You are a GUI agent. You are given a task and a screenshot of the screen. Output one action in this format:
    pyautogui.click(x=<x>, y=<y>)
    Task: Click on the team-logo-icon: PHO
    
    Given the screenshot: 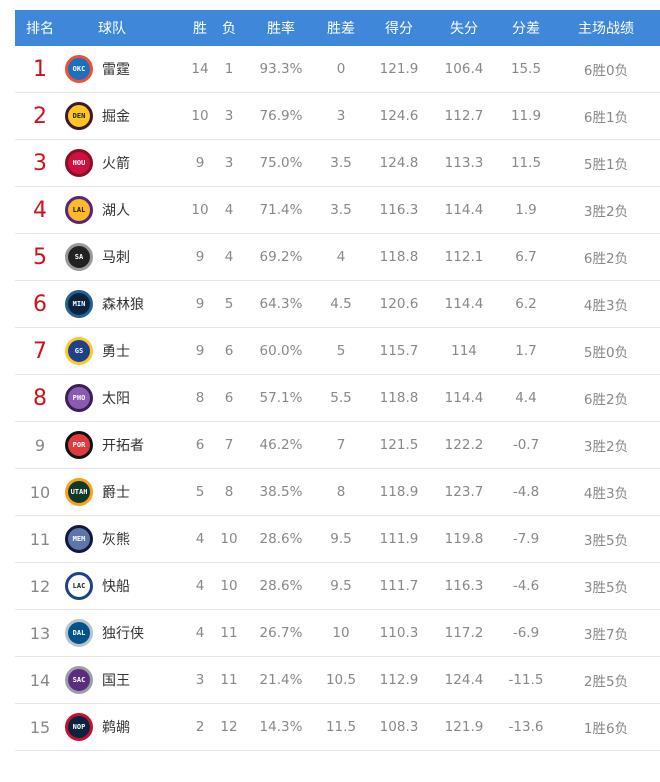 What is the action you would take?
    pyautogui.click(x=79, y=398)
    